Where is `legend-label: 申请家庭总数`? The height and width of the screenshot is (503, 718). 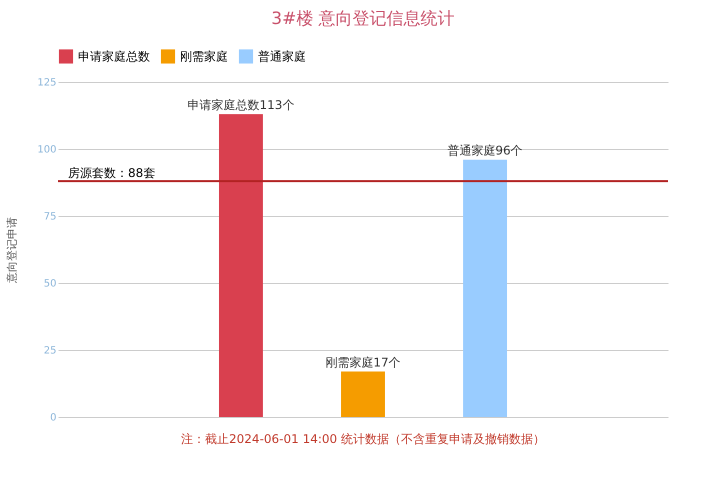 legend-label: 申请家庭总数 is located at coordinates (114, 56).